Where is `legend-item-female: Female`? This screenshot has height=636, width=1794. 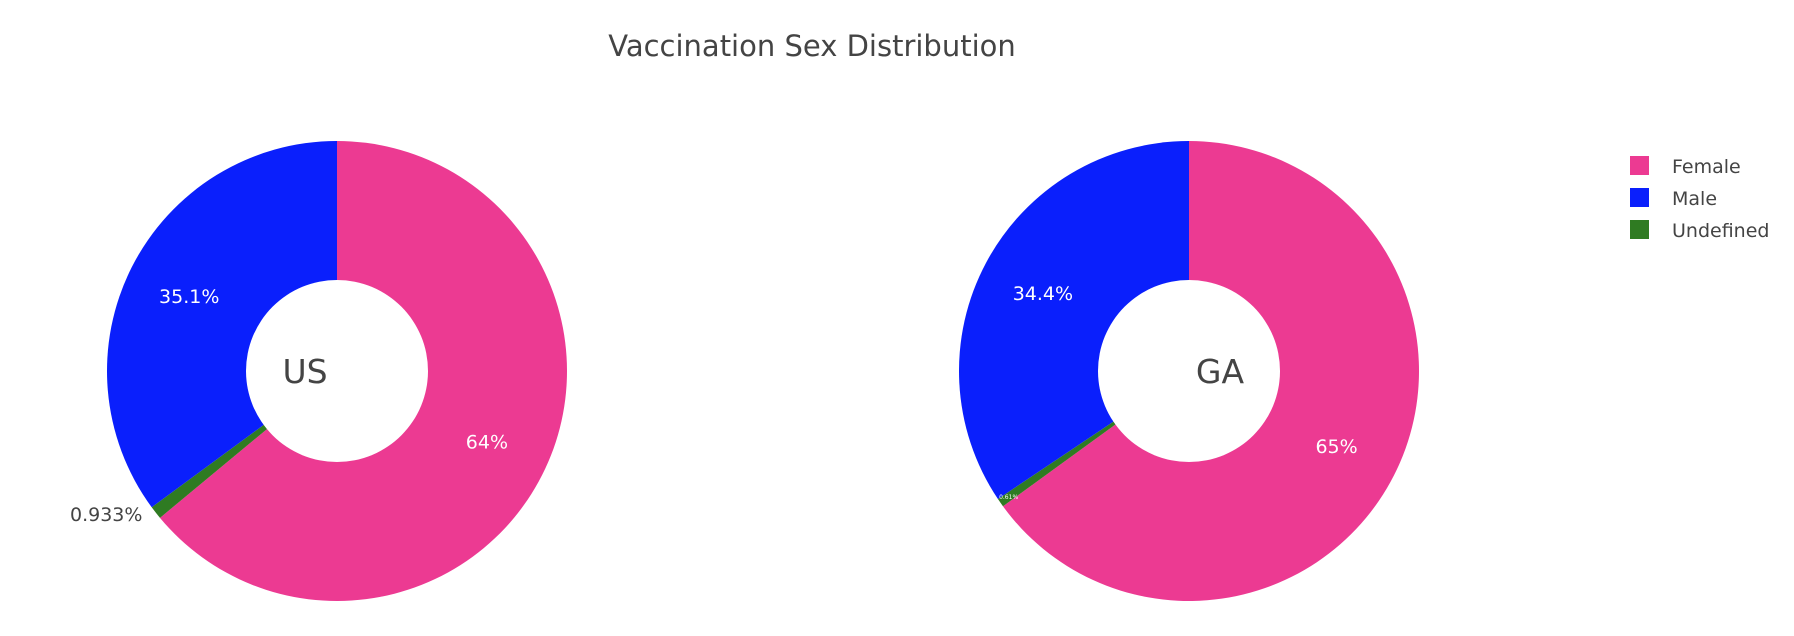
legend-item-female: Female is located at coordinates (1685, 167).